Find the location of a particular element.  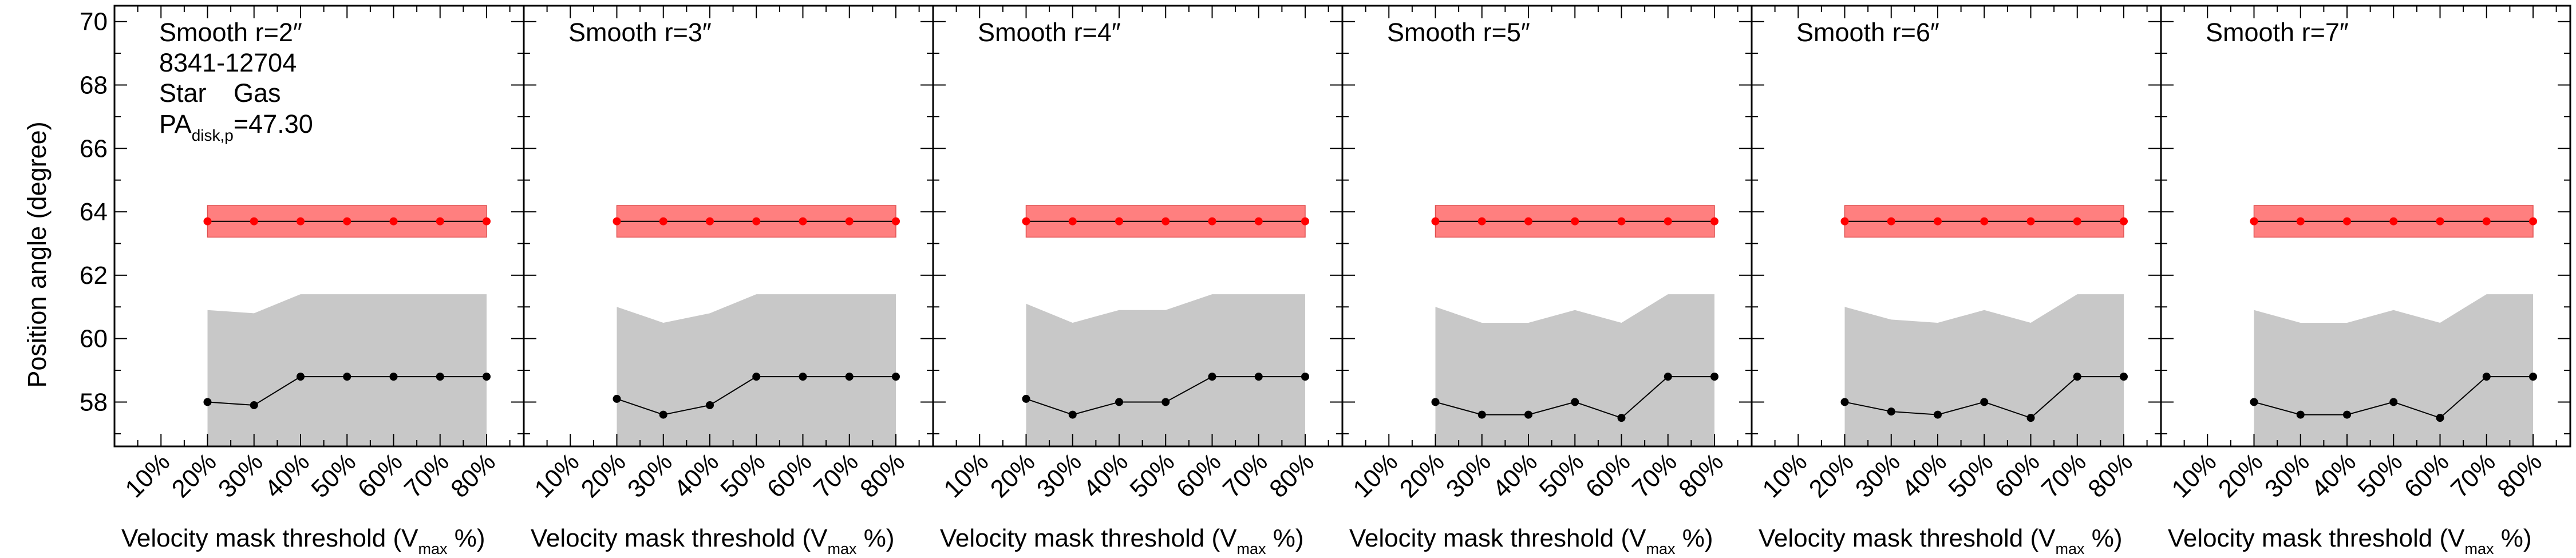

y-tick-label: 60 is located at coordinates (94, 339).